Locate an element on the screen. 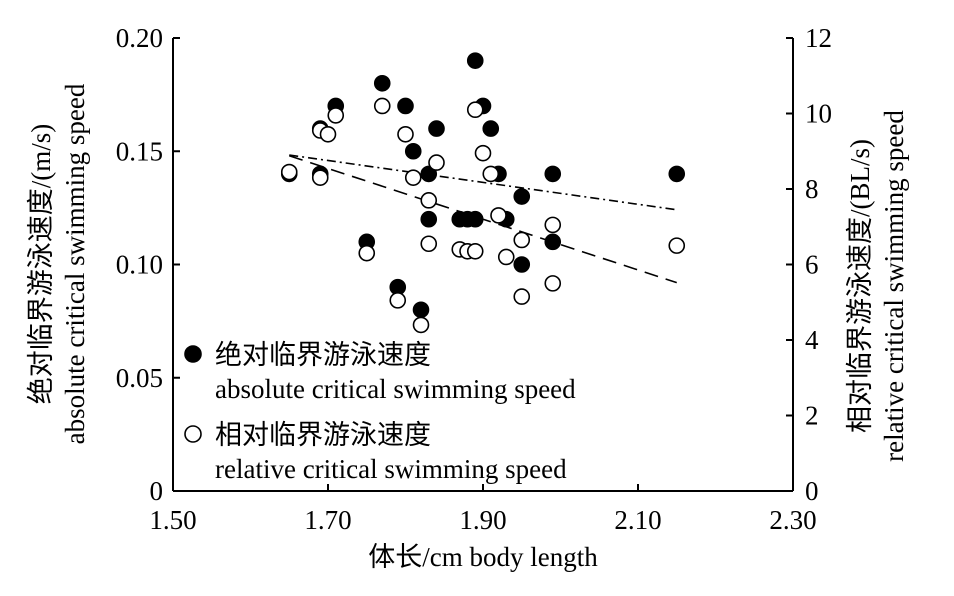 Image resolution: width=954 pixels, height=596 pixels. left-y-tick-label: 0 is located at coordinates (157, 491).